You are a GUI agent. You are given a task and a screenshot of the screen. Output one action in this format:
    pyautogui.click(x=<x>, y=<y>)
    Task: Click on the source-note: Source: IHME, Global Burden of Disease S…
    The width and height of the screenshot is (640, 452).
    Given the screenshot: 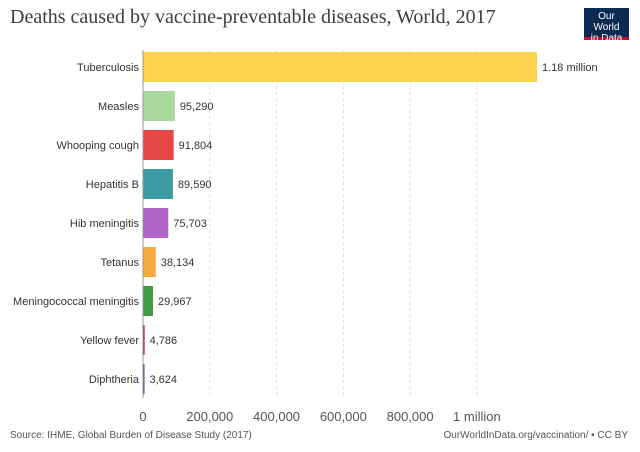 What is the action you would take?
    pyautogui.click(x=131, y=435)
    